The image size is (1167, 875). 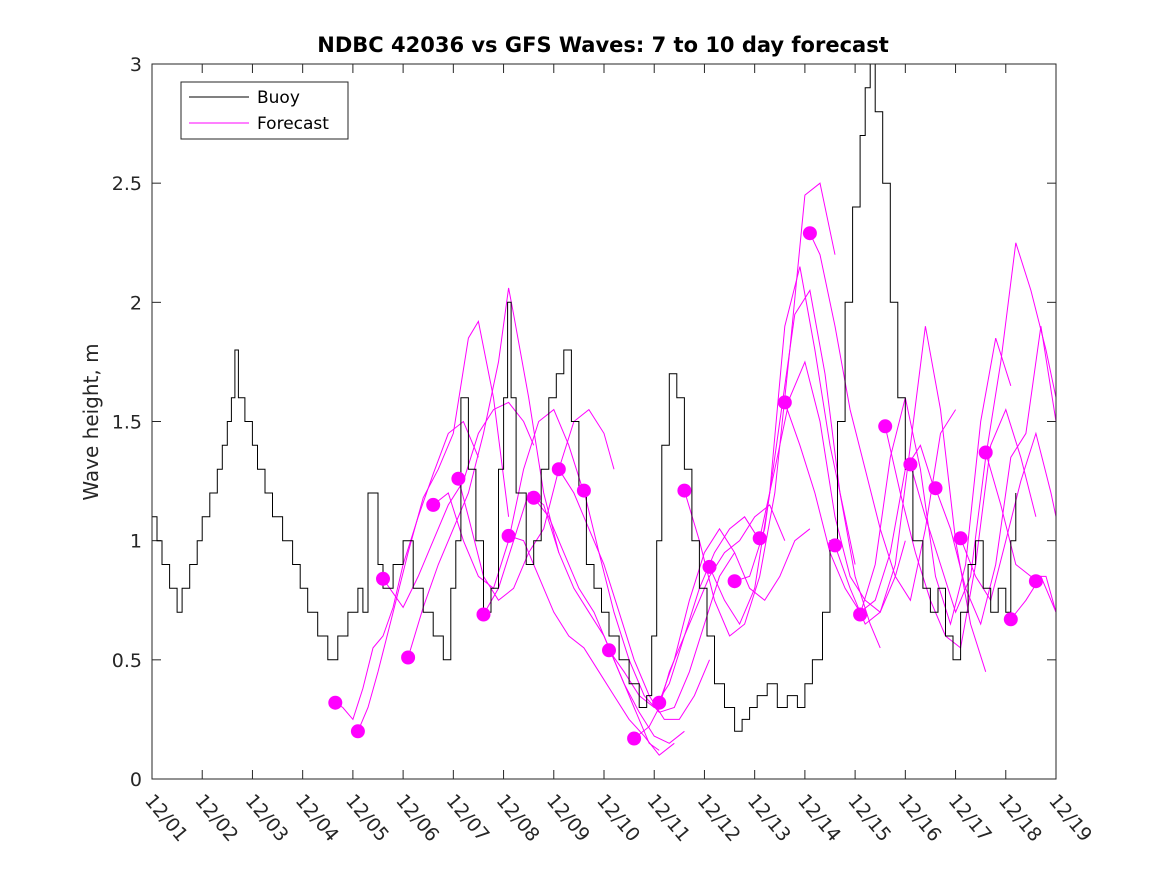 I want to click on y-tick-label: 2.5, so click(x=127, y=184).